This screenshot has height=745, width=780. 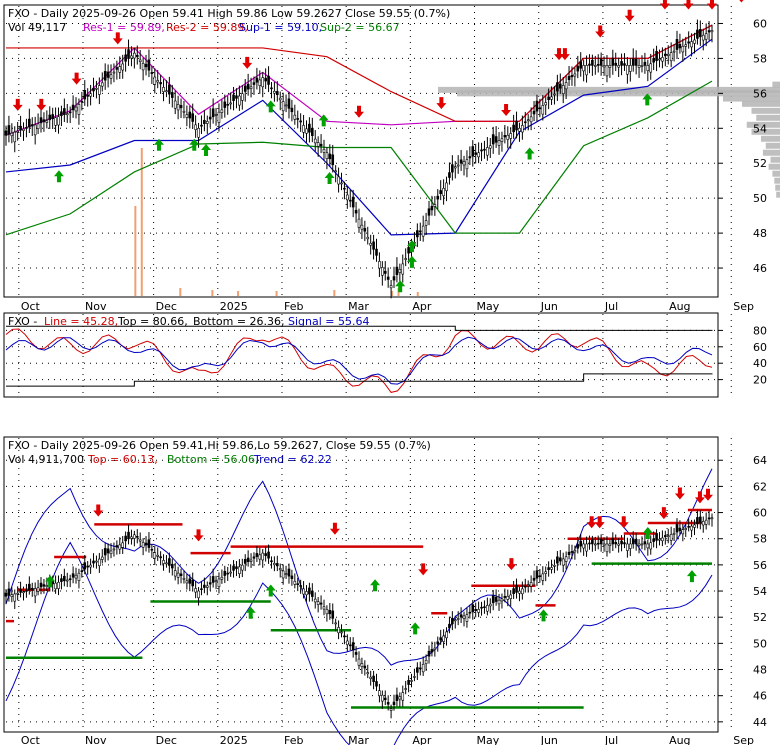 I want to click on price-x-tick-label: Apr, so click(x=422, y=306).